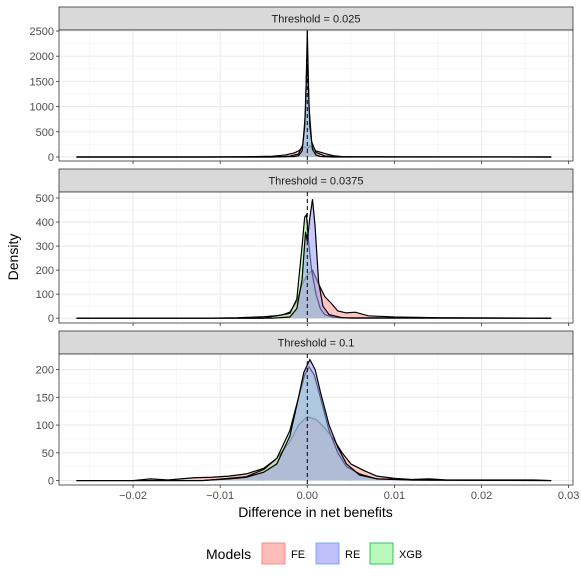 The width and height of the screenshot is (581, 581). What do you see at coordinates (47, 259) in the screenshot?
I see `y-axis: 0 100 200 300 400 500` at bounding box center [47, 259].